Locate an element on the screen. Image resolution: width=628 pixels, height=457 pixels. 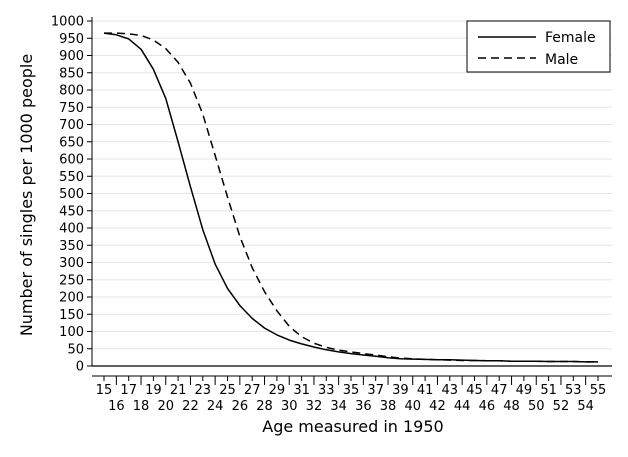
legend-label-female: Female is located at coordinates (570, 38).